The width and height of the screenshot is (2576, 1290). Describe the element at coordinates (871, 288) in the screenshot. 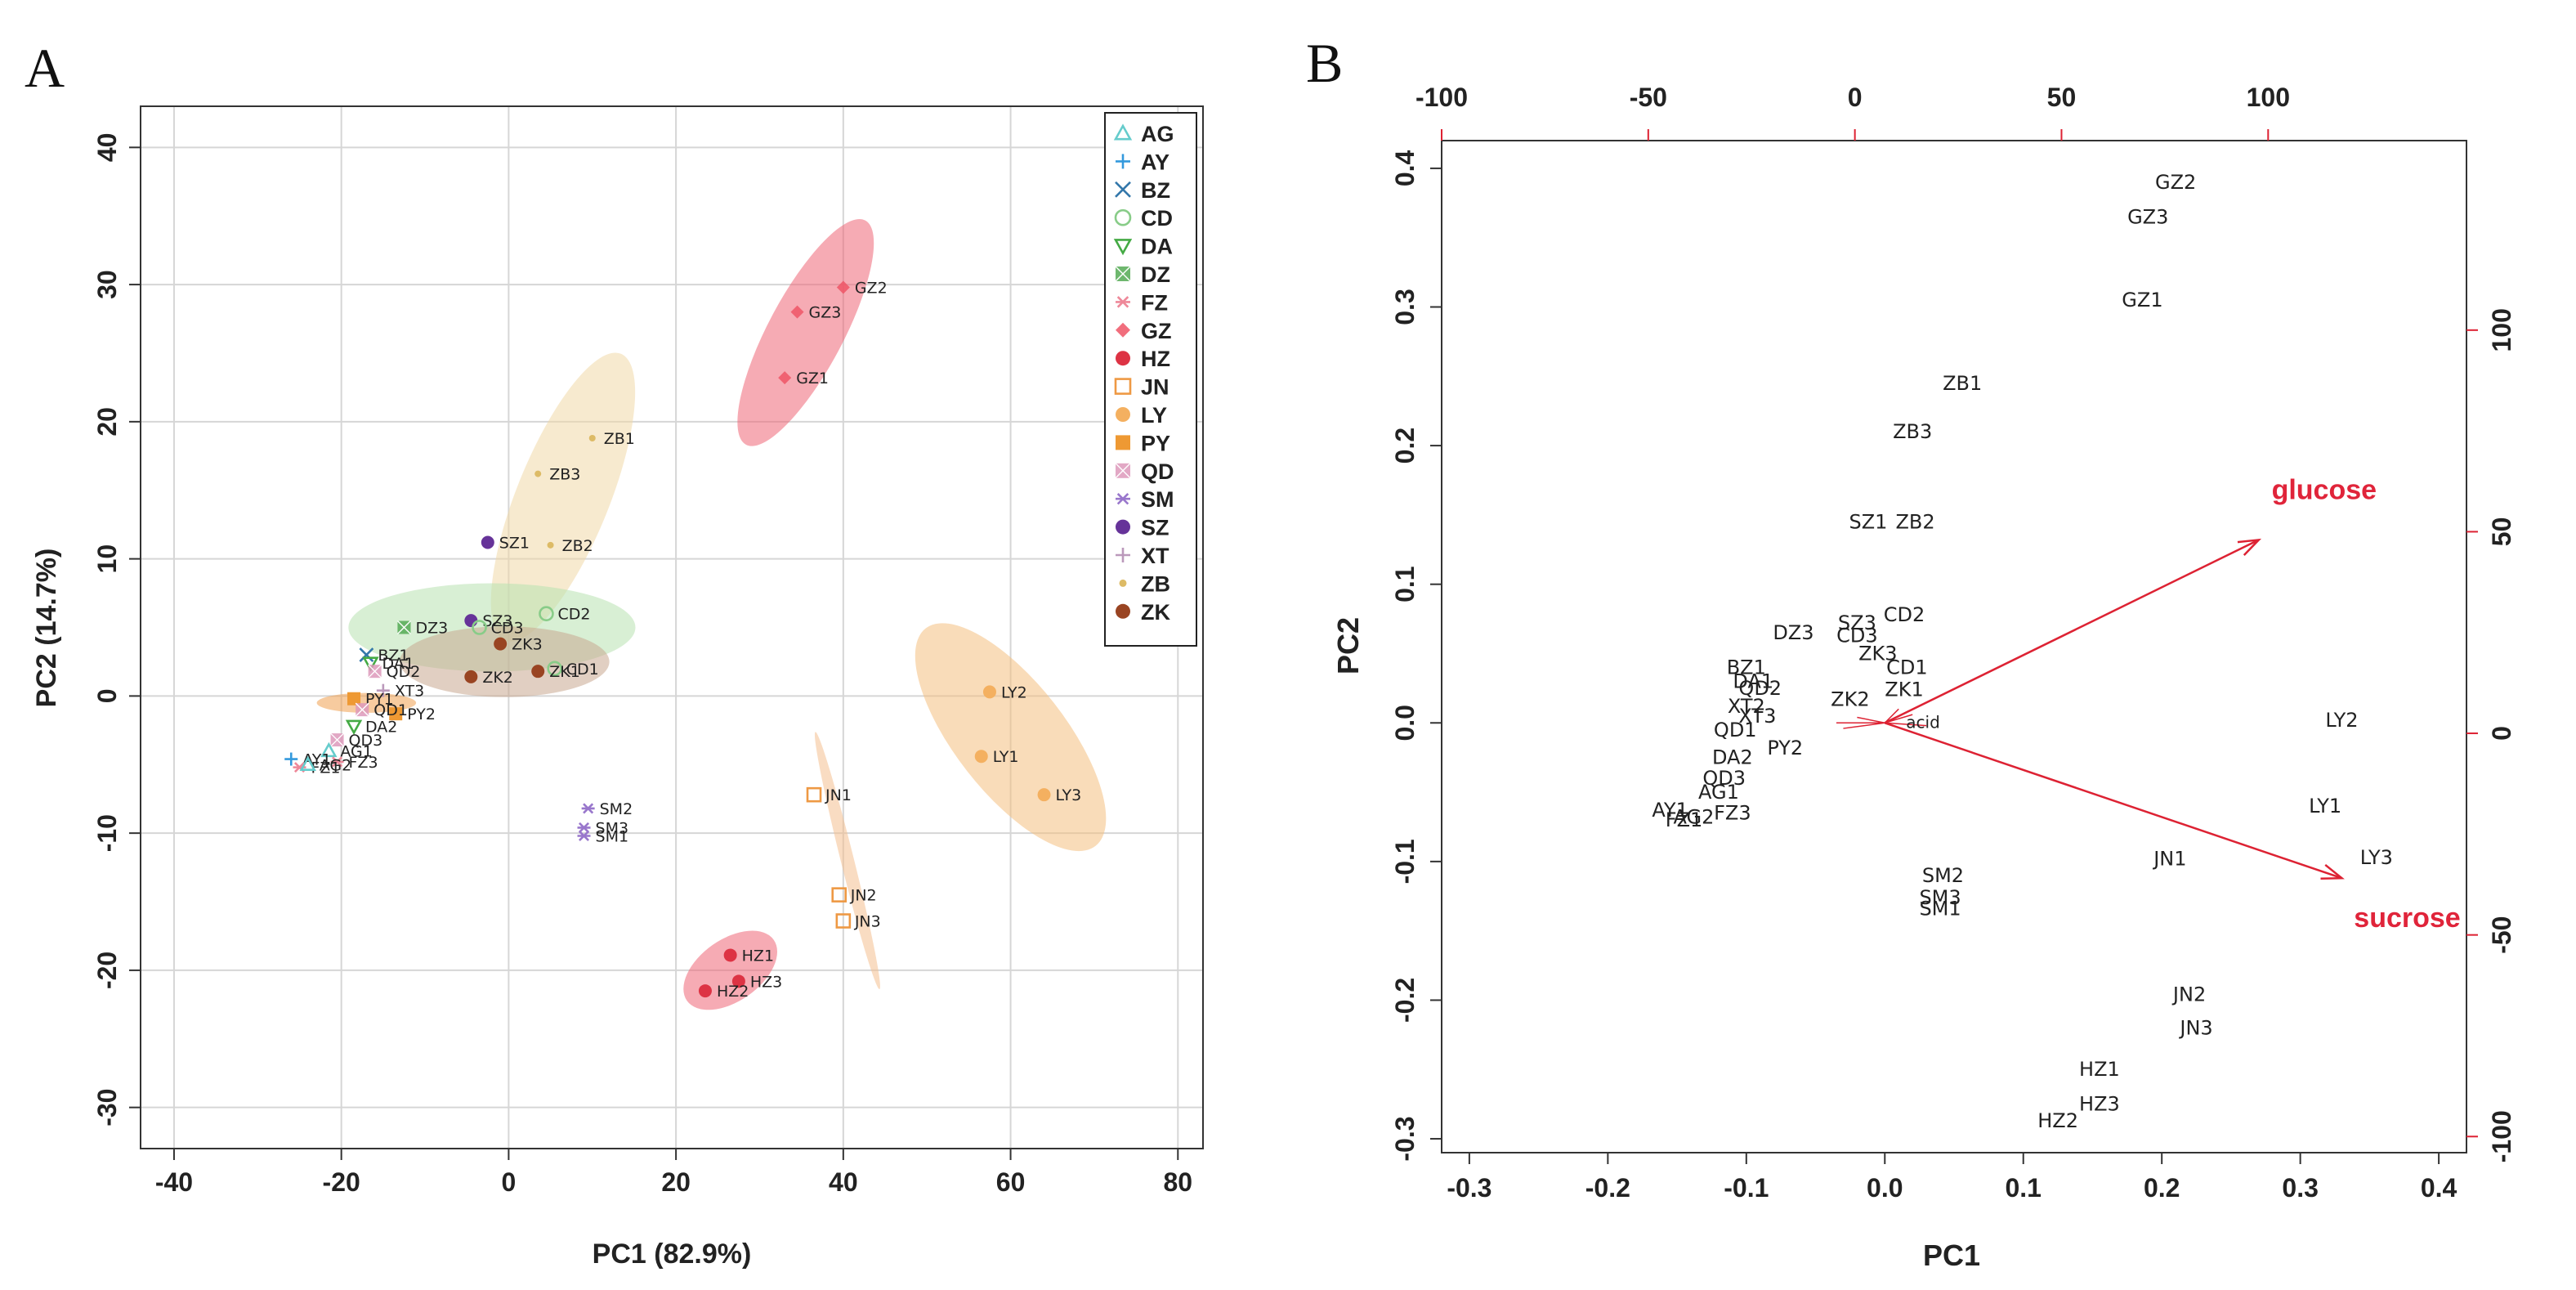

I see `point-label-gz2: GZ2` at that location.